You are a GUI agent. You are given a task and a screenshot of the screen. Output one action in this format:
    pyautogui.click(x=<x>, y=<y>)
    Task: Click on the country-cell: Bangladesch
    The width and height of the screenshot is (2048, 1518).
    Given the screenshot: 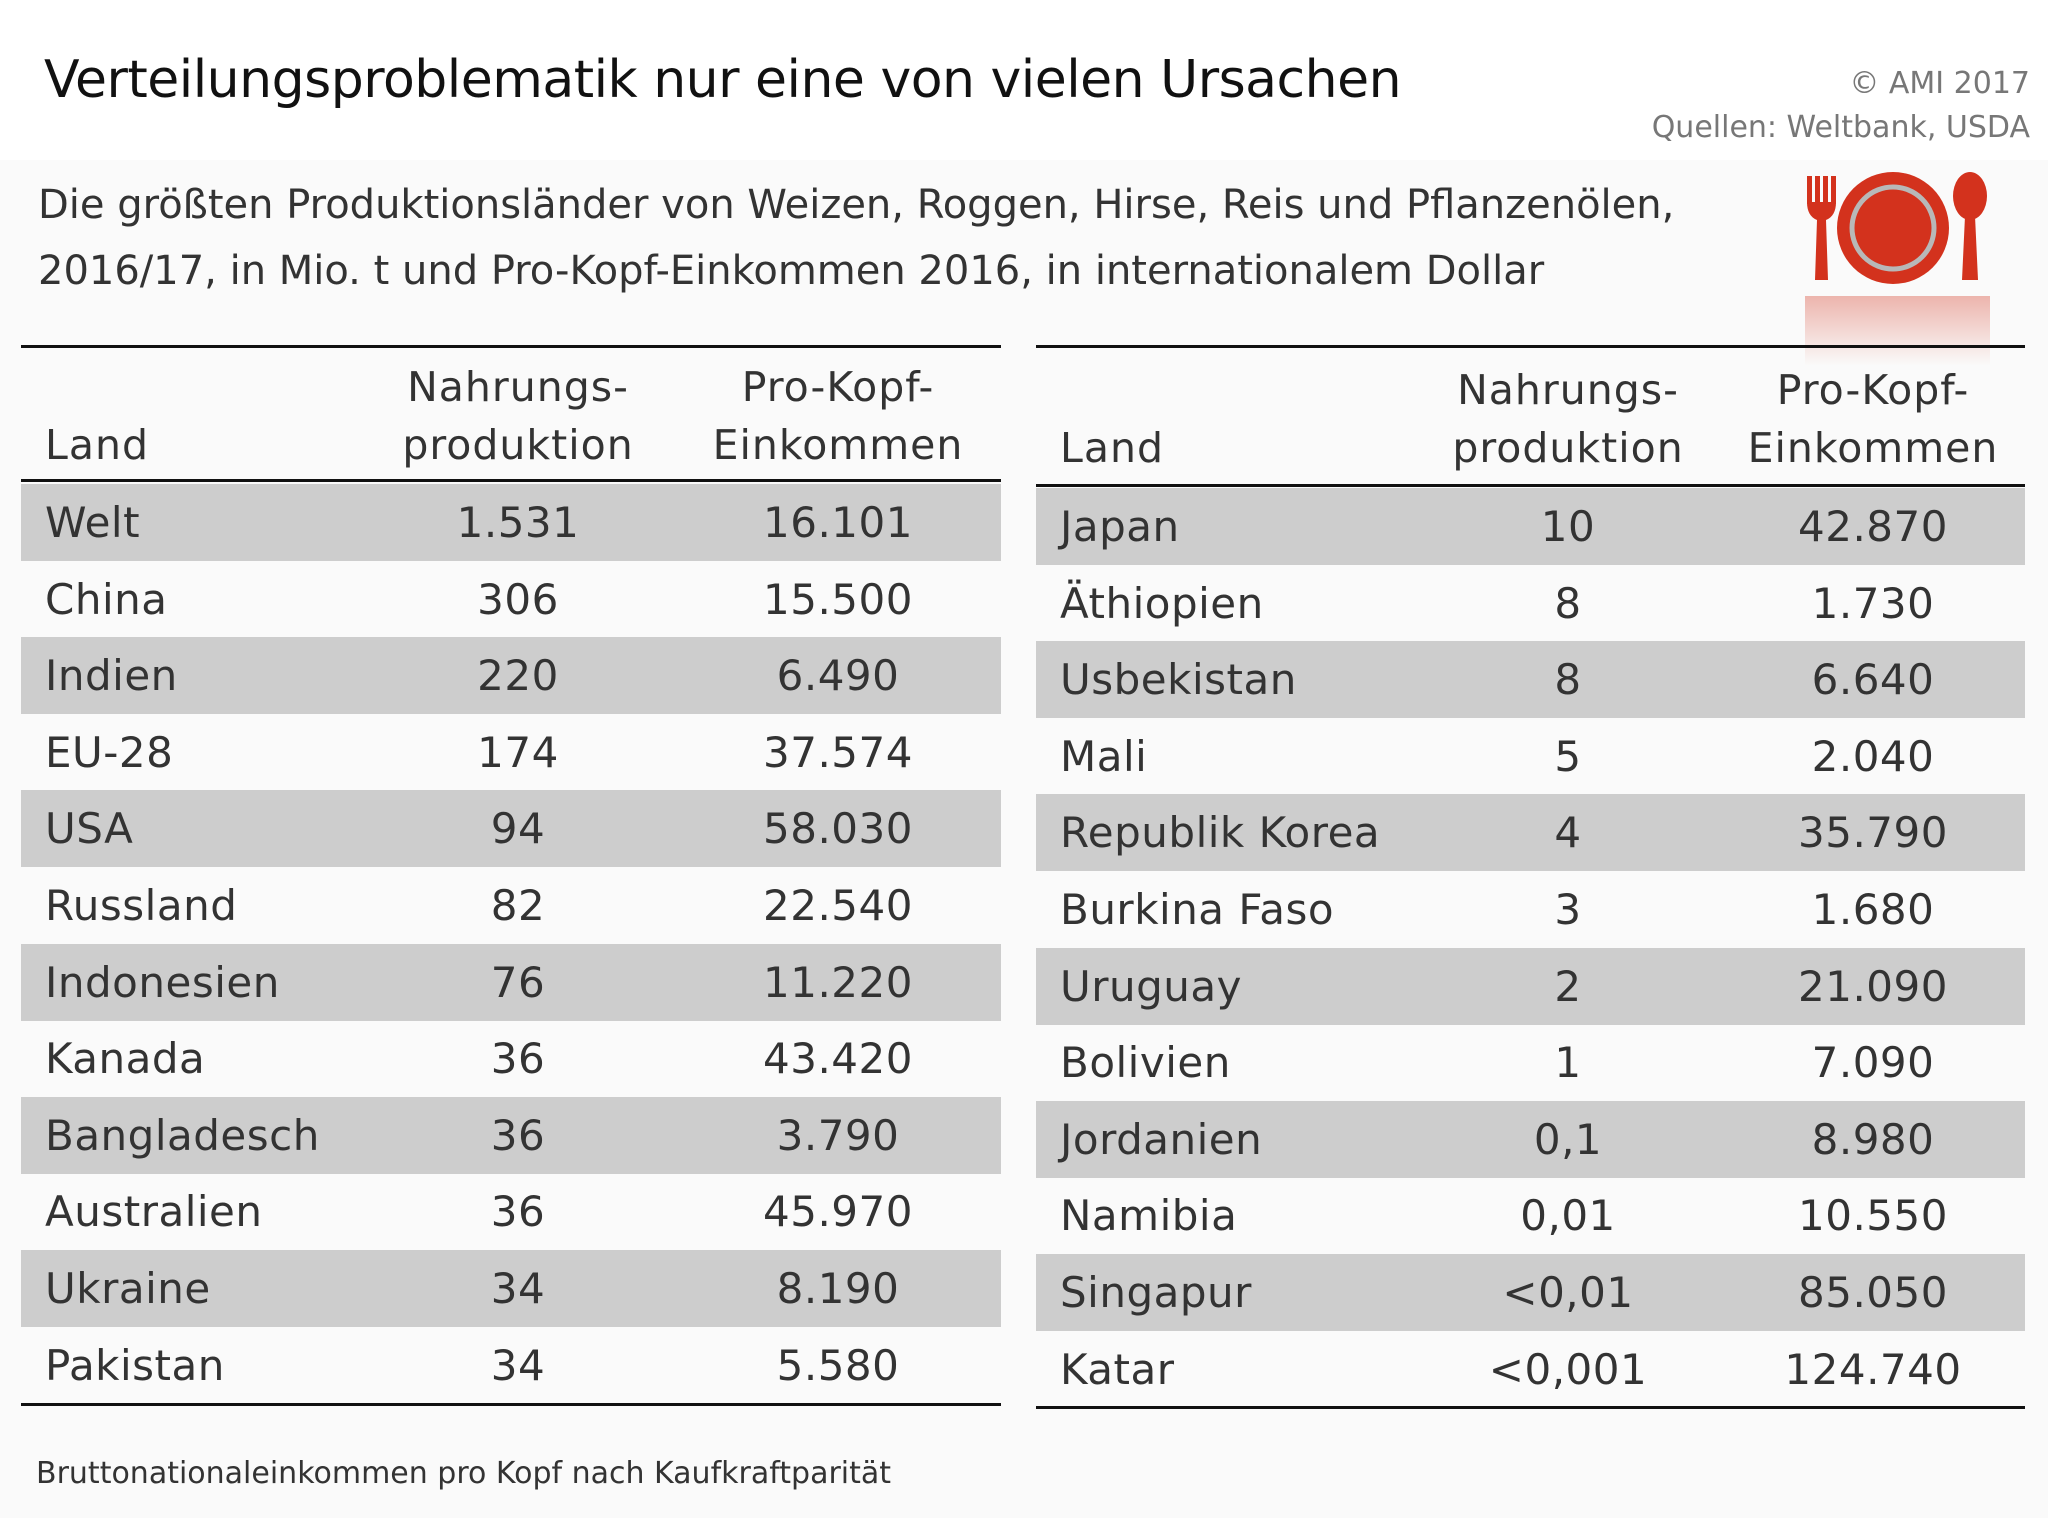 What is the action you would take?
    pyautogui.click(x=182, y=1135)
    